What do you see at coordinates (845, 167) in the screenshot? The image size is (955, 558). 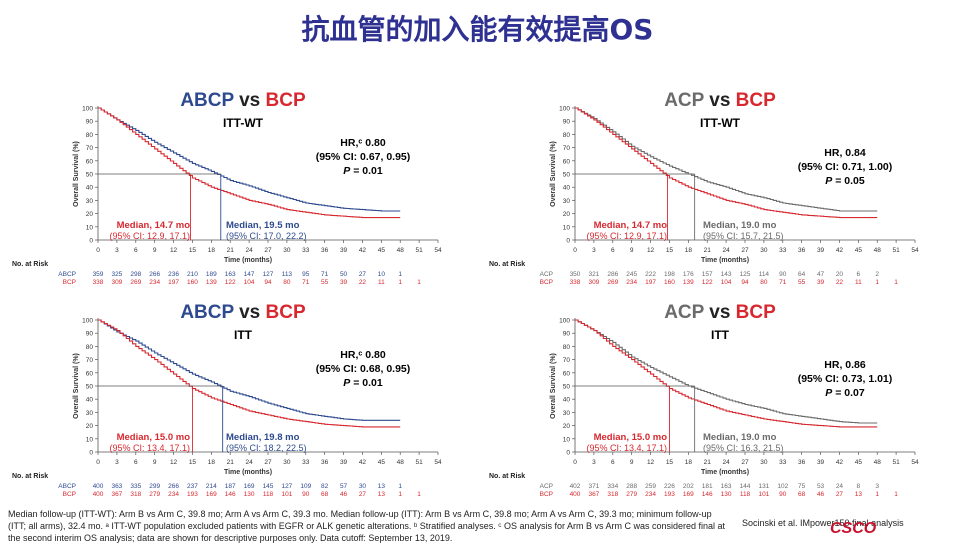 I see `hazard-ratio-box: HR, 0.84 (95% CI: 0.71, 1.00) P = 0.05` at bounding box center [845, 167].